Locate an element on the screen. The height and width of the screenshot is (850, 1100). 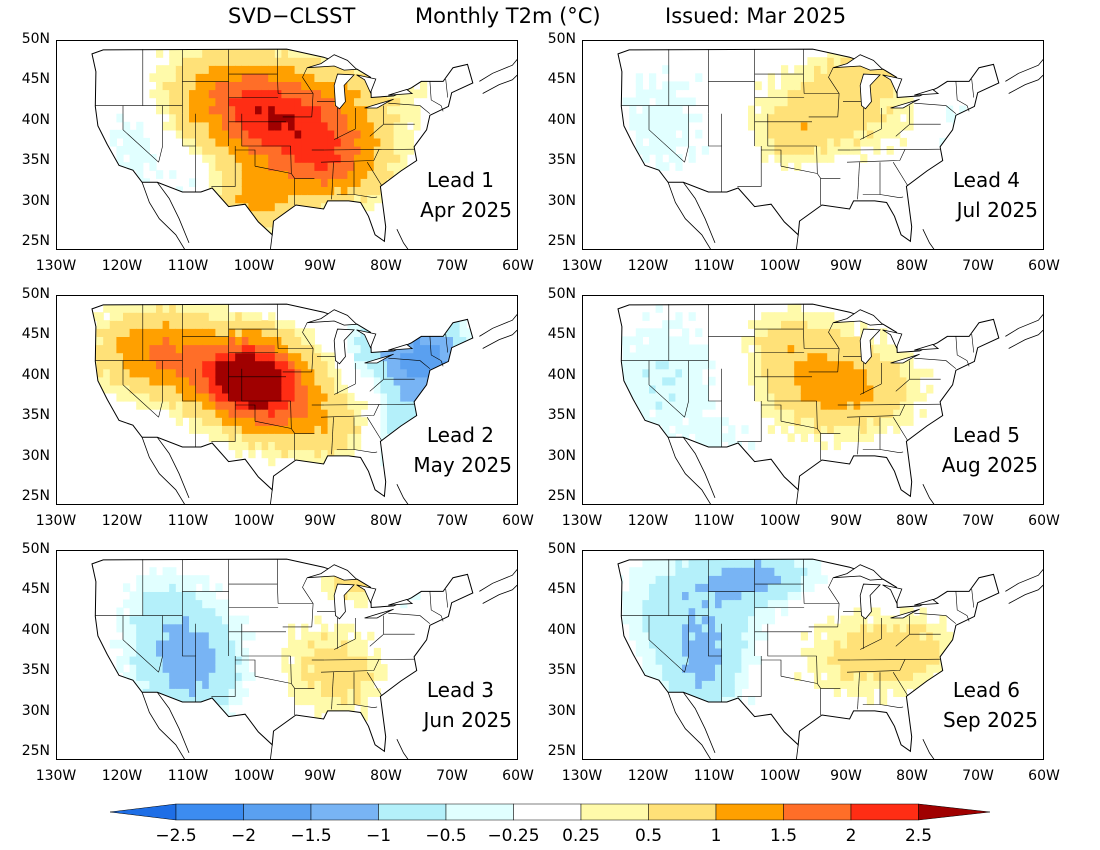
longitude-label: 130W is located at coordinates (582, 776).